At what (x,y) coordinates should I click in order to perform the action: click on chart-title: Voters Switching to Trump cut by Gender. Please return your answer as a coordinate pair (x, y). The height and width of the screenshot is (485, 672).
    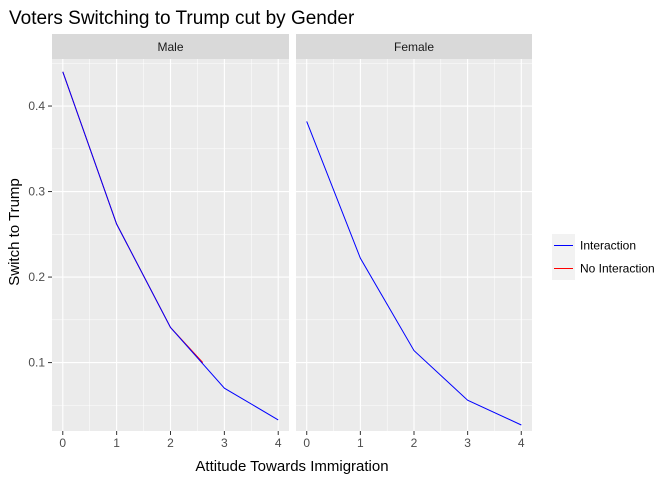
    Looking at the image, I should click on (182, 18).